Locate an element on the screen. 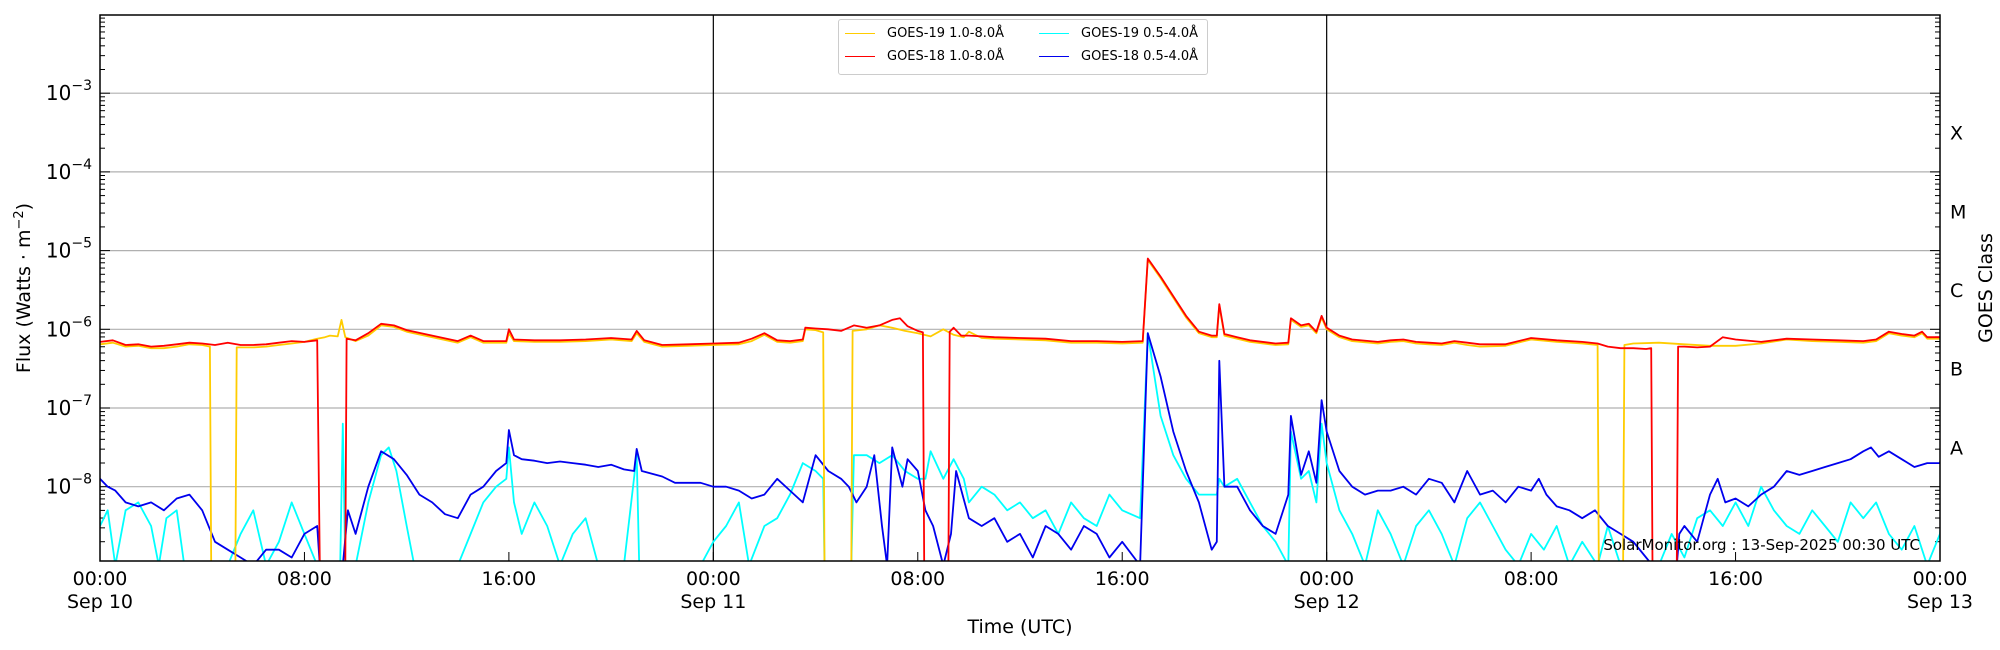 This screenshot has width=2000, height=650. legend-item: GOES-19 1.0-8.0Å is located at coordinates (924, 33).